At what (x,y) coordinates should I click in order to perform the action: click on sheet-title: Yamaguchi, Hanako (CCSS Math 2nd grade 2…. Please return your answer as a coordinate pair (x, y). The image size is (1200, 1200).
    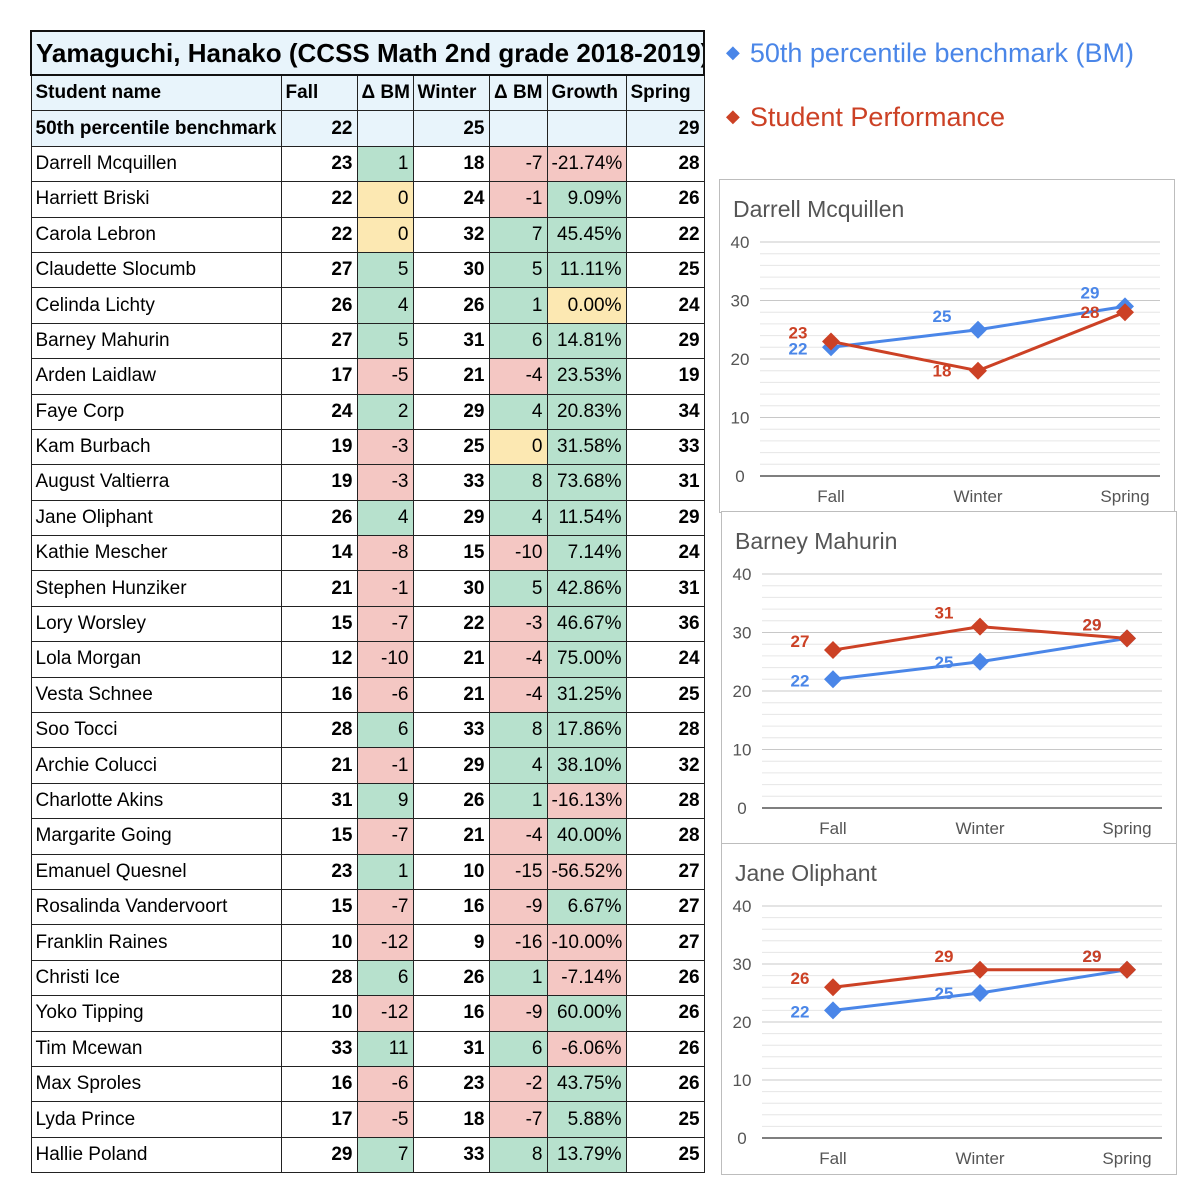
    Looking at the image, I should click on (367, 53).